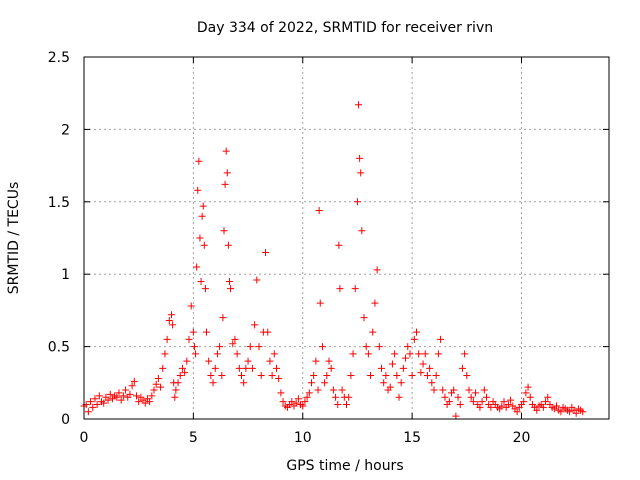  What do you see at coordinates (344, 466) in the screenshot?
I see `x-axis-label: GPS time / hours` at bounding box center [344, 466].